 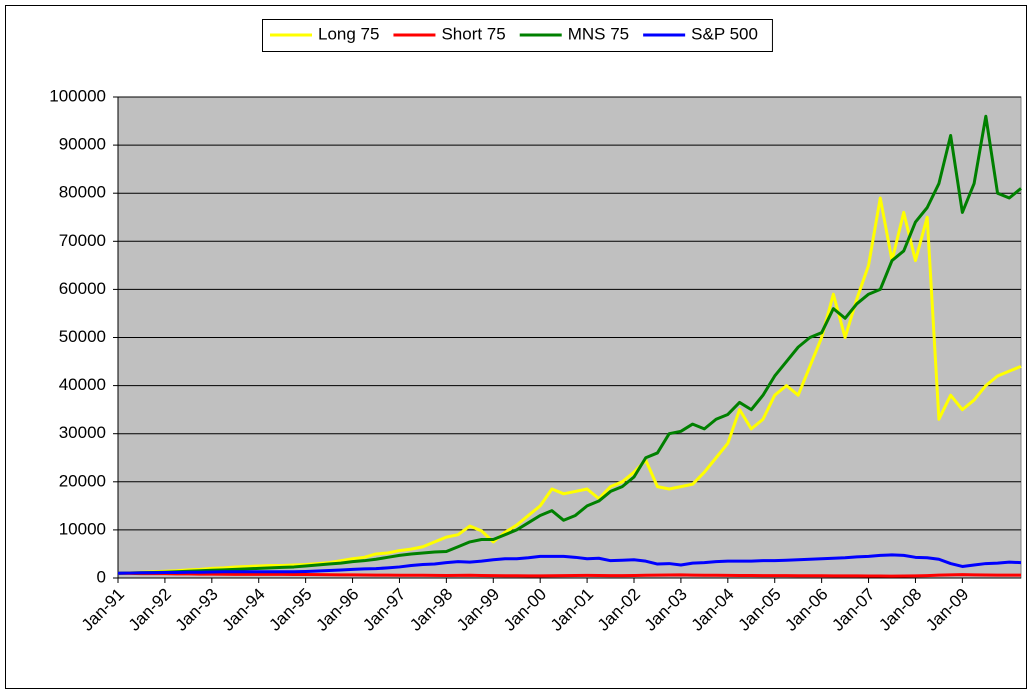 I want to click on y-tick-label: 40000, so click(x=82, y=384).